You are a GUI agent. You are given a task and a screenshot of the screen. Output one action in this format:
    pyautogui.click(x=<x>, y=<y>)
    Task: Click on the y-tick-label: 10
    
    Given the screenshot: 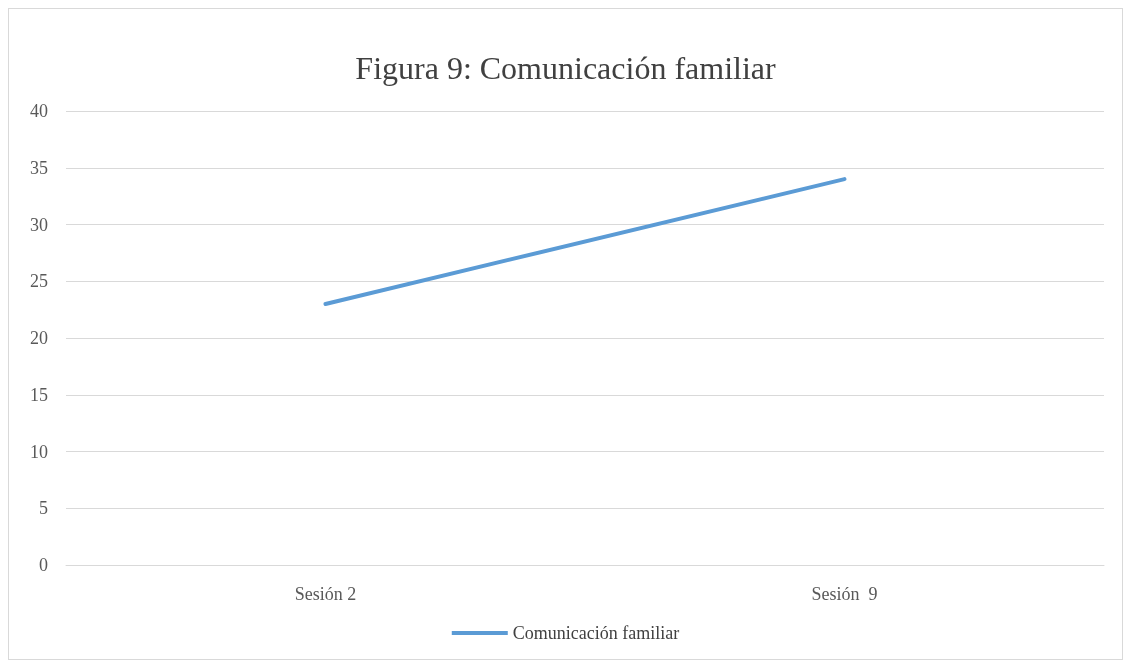 What is the action you would take?
    pyautogui.click(x=39, y=451)
    